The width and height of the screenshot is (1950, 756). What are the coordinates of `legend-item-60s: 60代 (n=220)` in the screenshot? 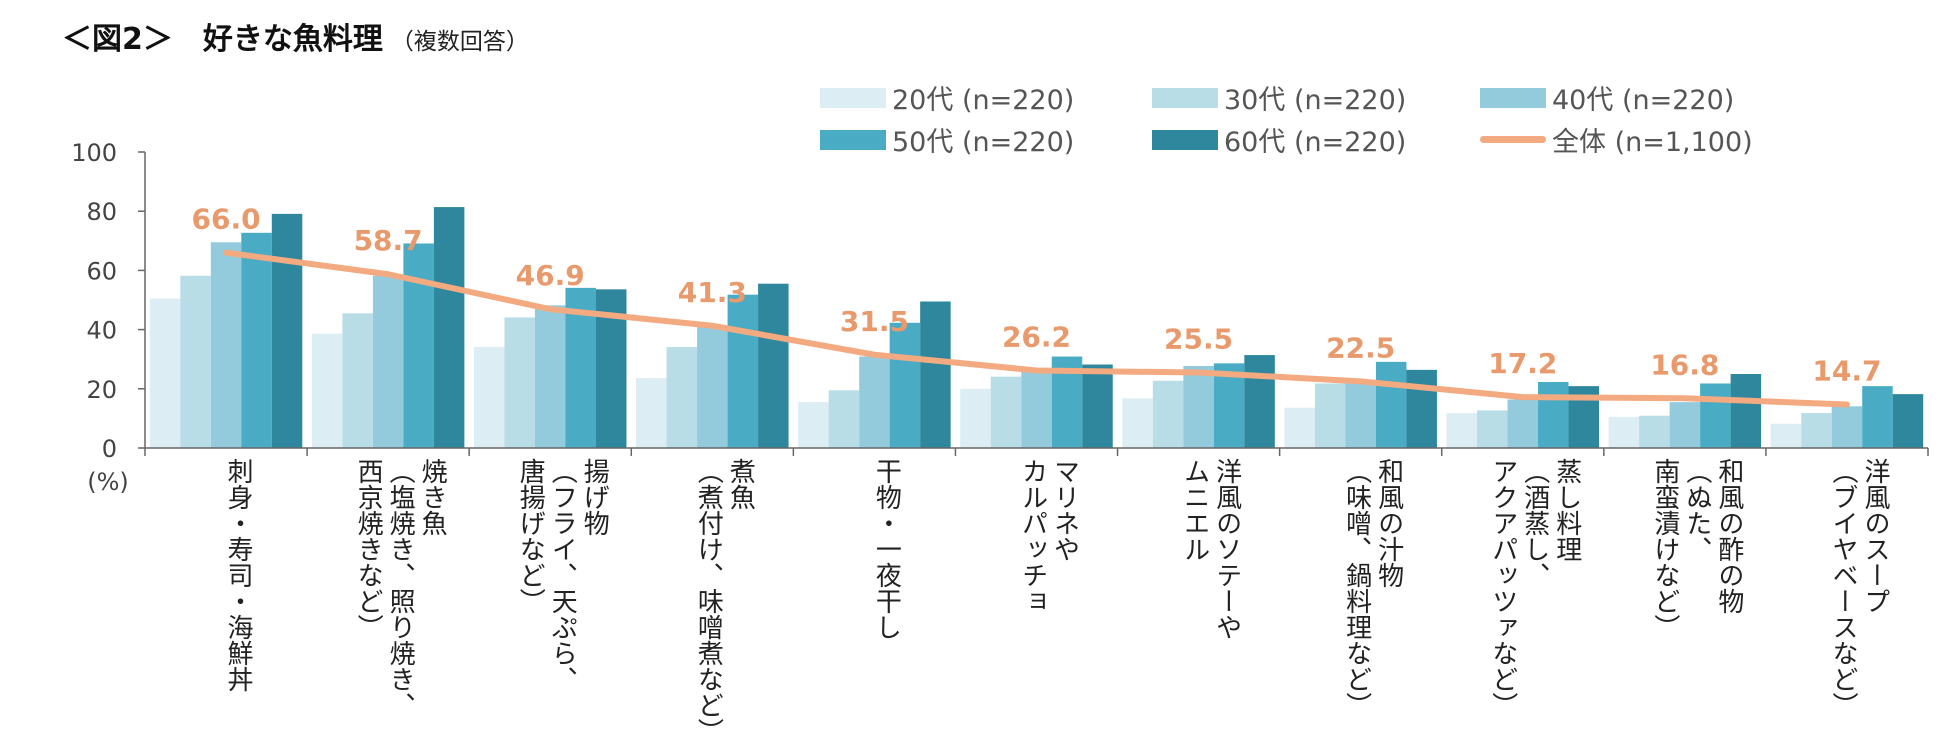 It's located at (1279, 139).